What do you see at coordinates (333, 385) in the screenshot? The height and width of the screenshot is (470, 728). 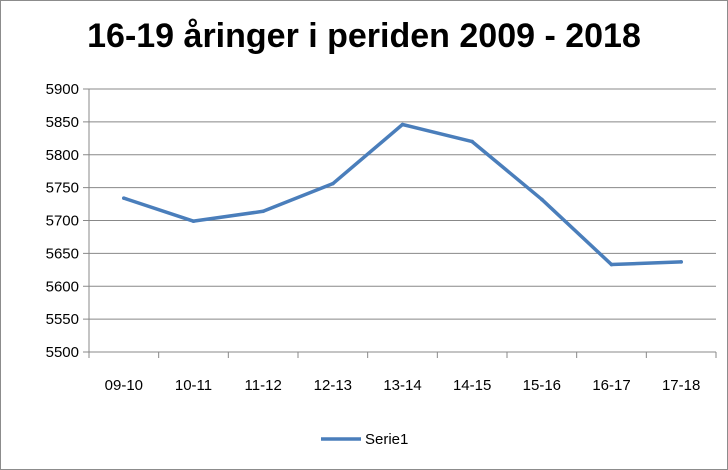 I see `x-tick-label: 12-13` at bounding box center [333, 385].